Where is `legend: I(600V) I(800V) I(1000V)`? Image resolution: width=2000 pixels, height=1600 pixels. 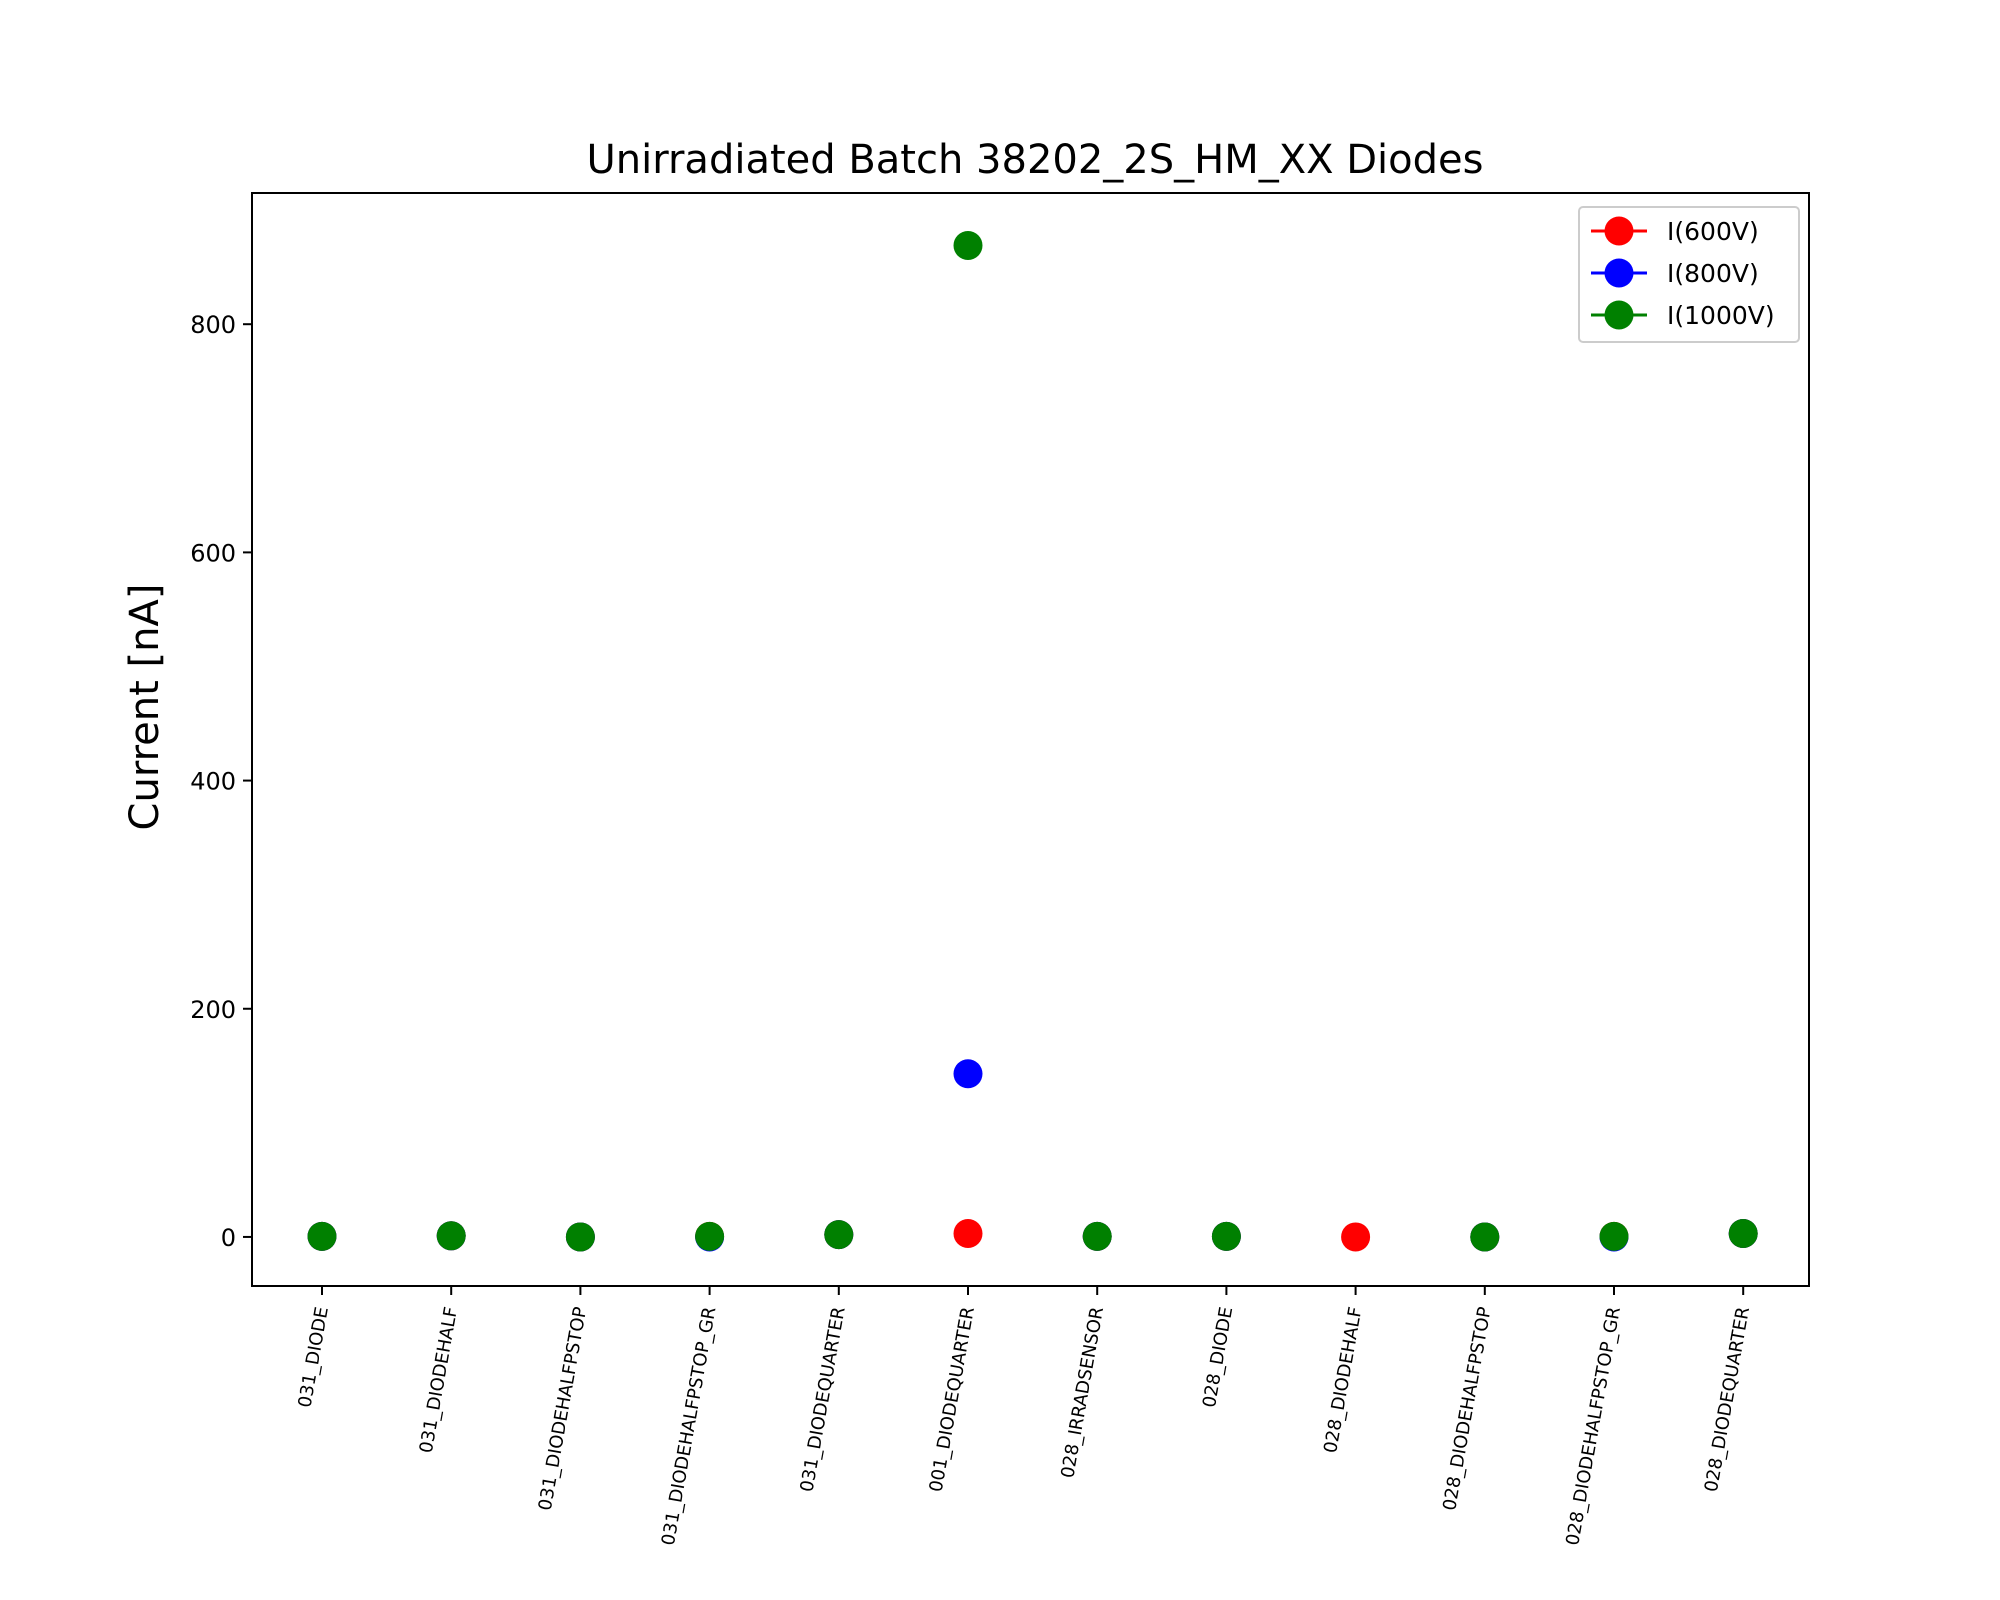 legend: I(600V) I(800V) I(1000V) is located at coordinates (1689, 274).